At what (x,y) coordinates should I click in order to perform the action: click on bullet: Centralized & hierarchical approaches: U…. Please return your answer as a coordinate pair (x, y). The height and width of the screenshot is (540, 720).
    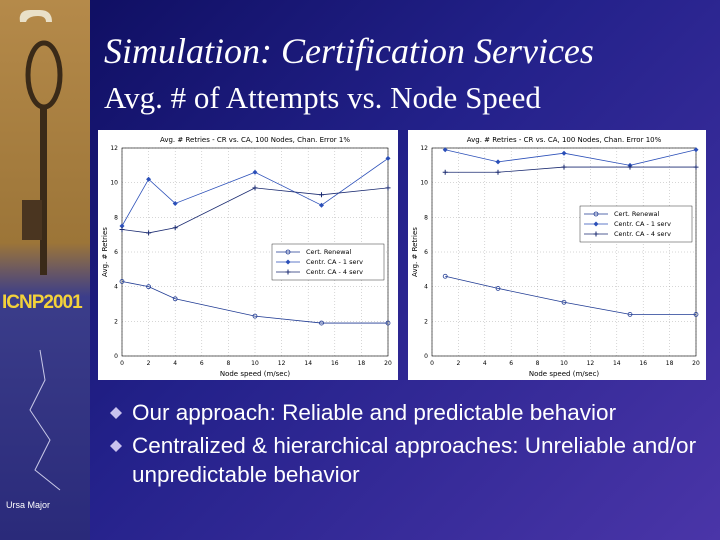
    Looking at the image, I should click on (405, 460).